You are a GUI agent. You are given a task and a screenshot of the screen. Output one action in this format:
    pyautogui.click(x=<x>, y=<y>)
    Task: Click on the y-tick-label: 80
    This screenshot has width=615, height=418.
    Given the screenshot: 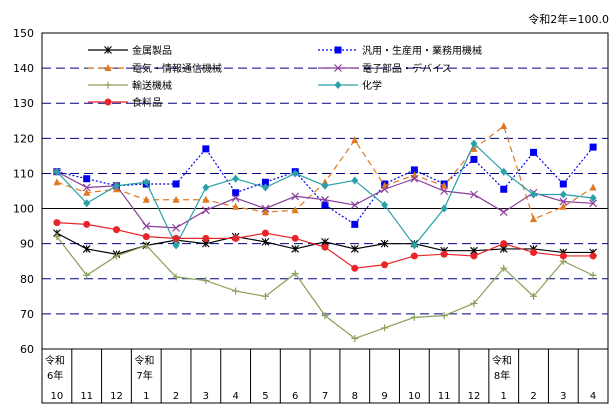 What is the action you would take?
    pyautogui.click(x=27, y=279)
    